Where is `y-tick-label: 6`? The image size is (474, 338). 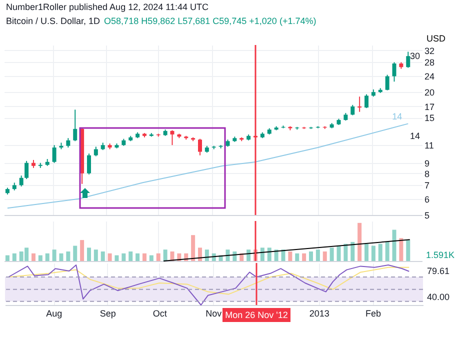 y-tick-label: 6 is located at coordinates (427, 199).